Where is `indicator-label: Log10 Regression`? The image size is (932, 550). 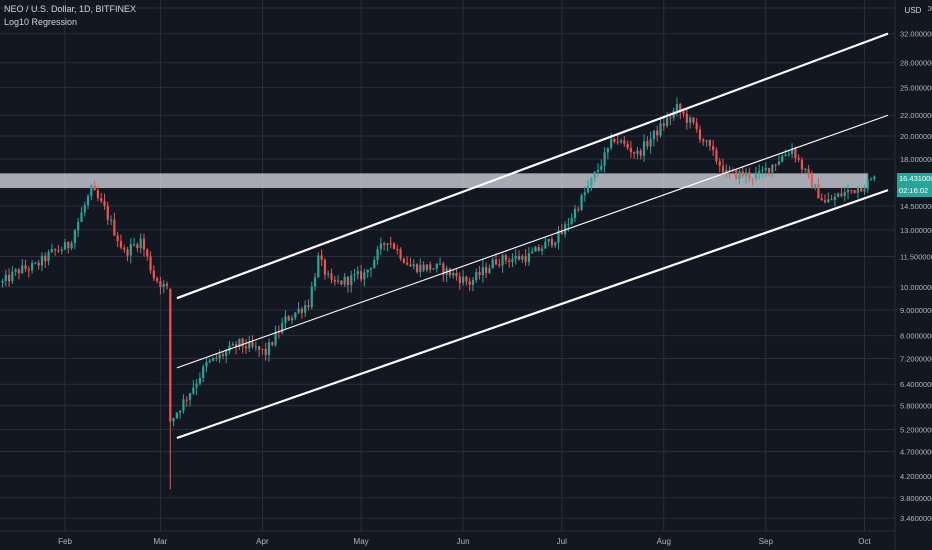
indicator-label: Log10 Regression is located at coordinates (41, 22).